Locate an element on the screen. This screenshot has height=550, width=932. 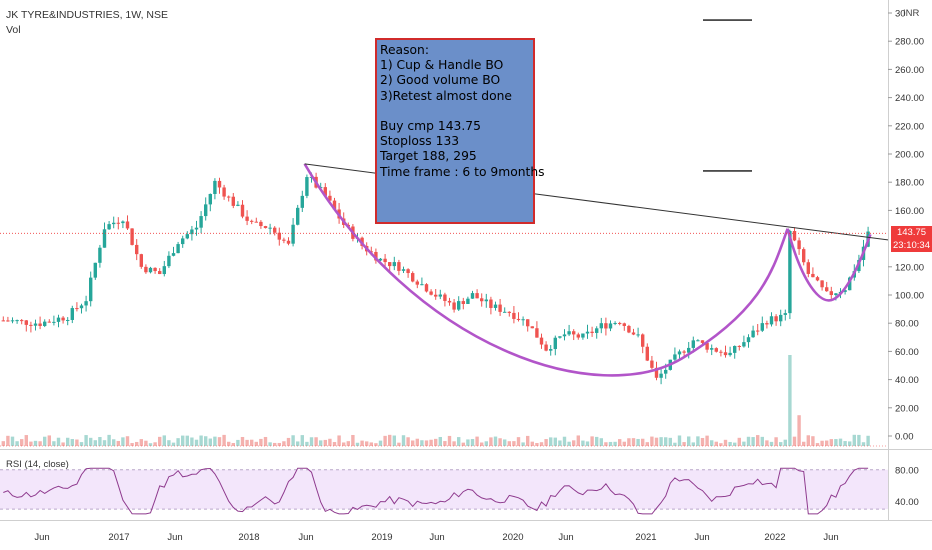
time-tick-label: 2017 is located at coordinates (118, 537).